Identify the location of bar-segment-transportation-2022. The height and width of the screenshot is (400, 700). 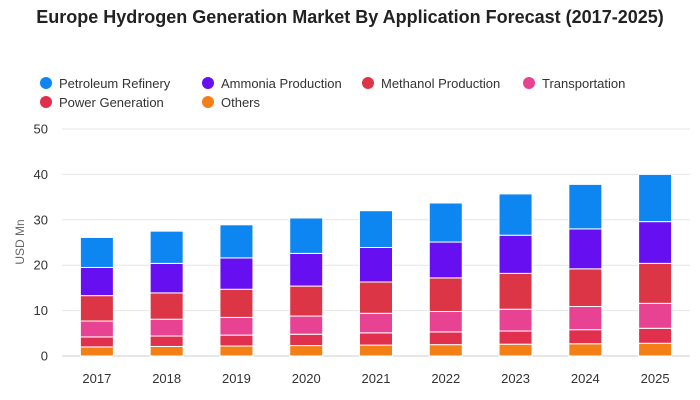
(445, 322).